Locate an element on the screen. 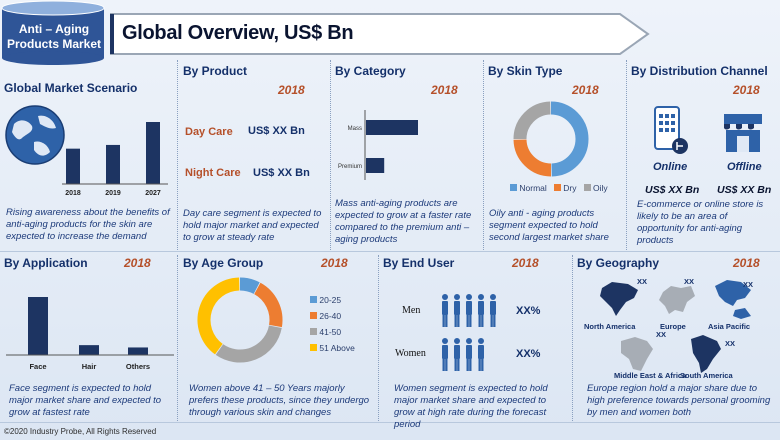 Image resolution: width=780 pixels, height=440 pixels. enduser-title: By End User is located at coordinates (419, 263).